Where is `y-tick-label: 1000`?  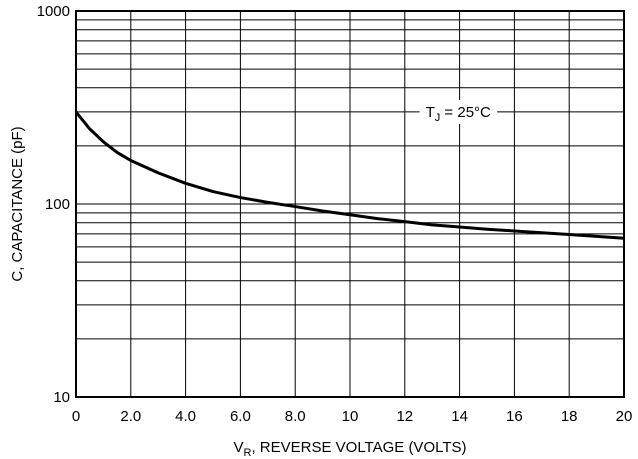
y-tick-label: 1000 is located at coordinates (53, 11).